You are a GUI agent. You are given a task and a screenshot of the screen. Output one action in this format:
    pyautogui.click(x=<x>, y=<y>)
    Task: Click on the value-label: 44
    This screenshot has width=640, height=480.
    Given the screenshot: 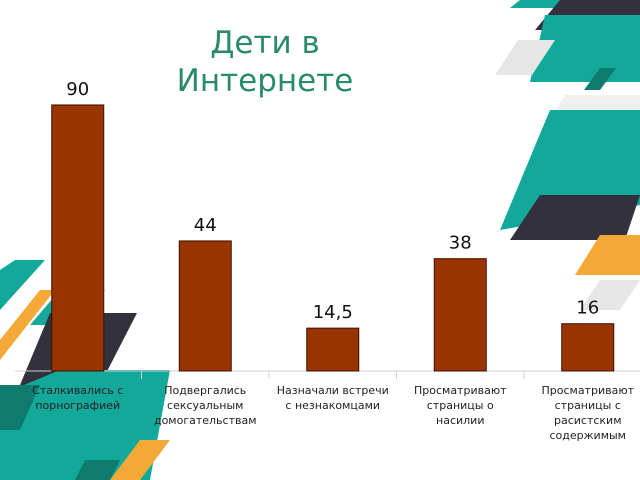 What is the action you would take?
    pyautogui.click(x=205, y=225)
    